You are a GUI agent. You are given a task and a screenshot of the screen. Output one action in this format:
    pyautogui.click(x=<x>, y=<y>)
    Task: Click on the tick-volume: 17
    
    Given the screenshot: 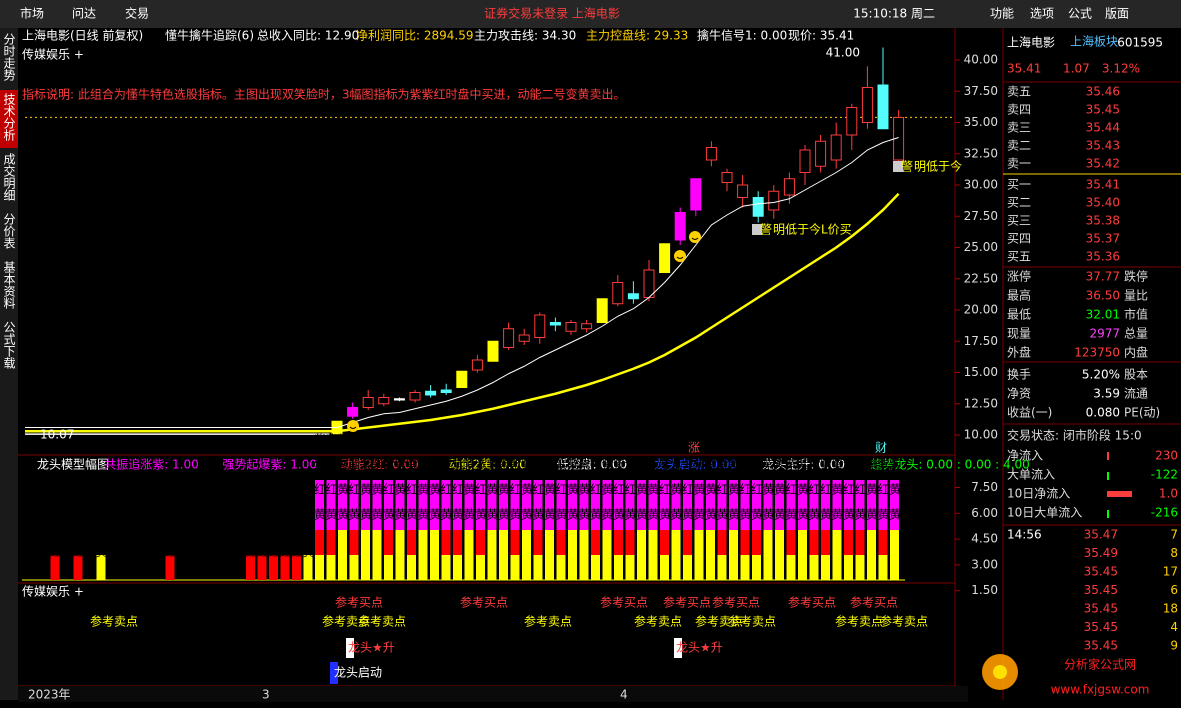 What is the action you would take?
    pyautogui.click(x=1170, y=572)
    